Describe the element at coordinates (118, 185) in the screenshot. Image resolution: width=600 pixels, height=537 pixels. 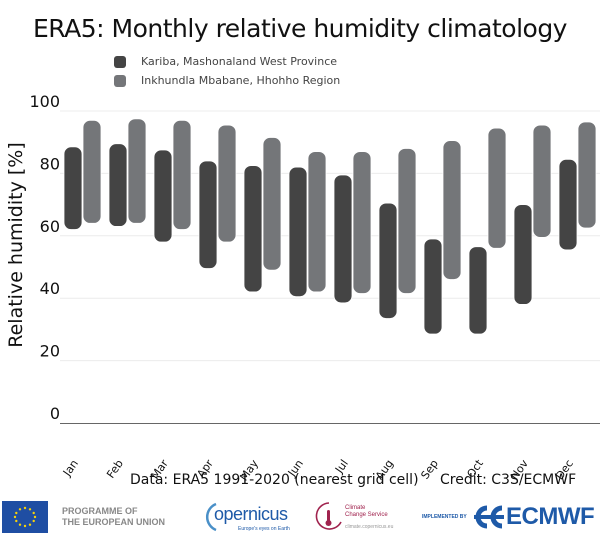
I see `bar-feb-kariba` at that location.